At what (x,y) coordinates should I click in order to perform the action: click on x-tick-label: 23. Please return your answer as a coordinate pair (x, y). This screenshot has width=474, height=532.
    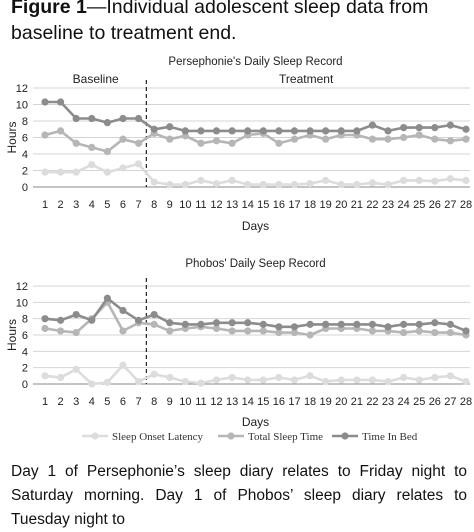
    Looking at the image, I should click on (388, 402).